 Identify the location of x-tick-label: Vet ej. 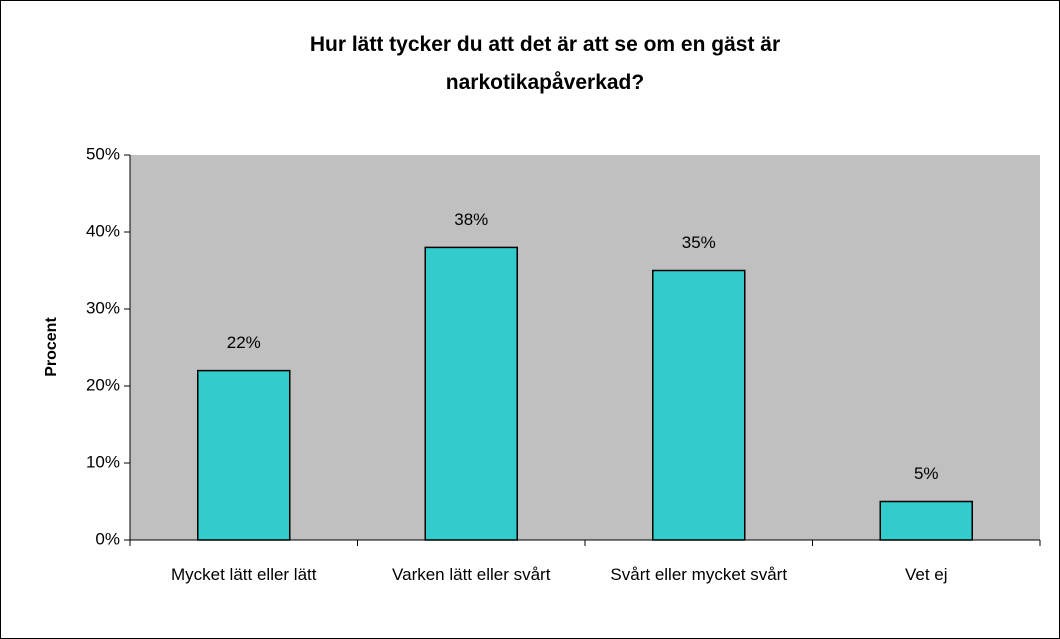
(926, 574).